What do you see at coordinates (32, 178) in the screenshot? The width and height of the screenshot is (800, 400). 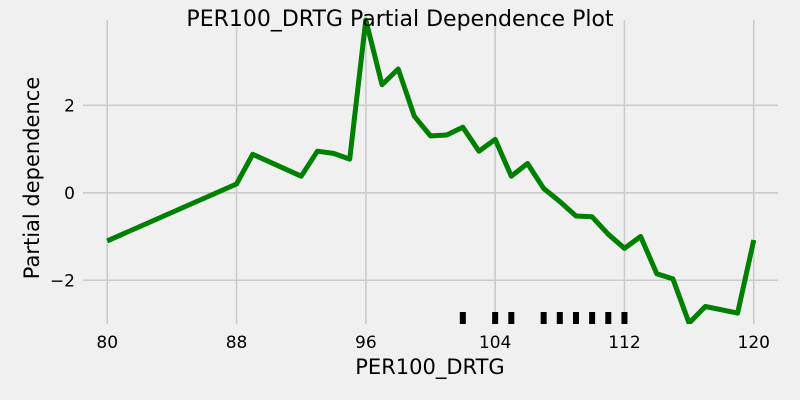 I see `y-axis-label: Partial dependence` at bounding box center [32, 178].